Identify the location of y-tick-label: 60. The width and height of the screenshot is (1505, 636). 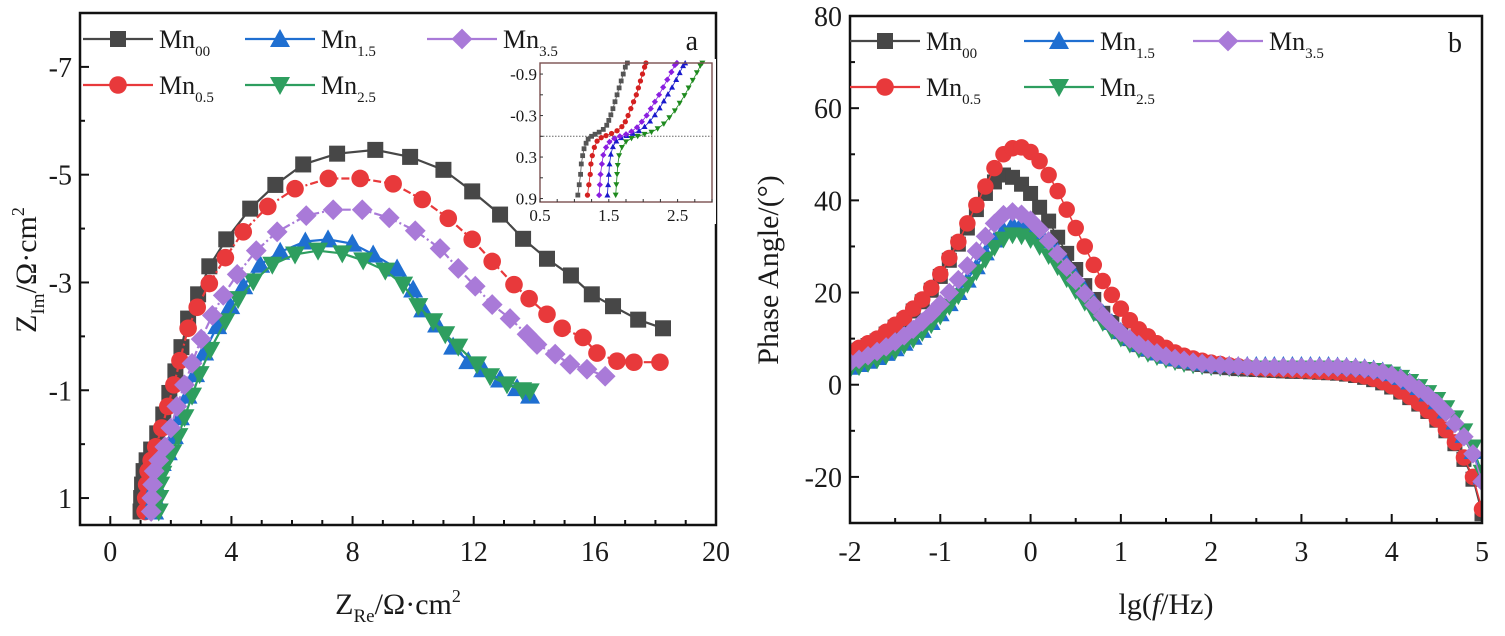
(828, 109).